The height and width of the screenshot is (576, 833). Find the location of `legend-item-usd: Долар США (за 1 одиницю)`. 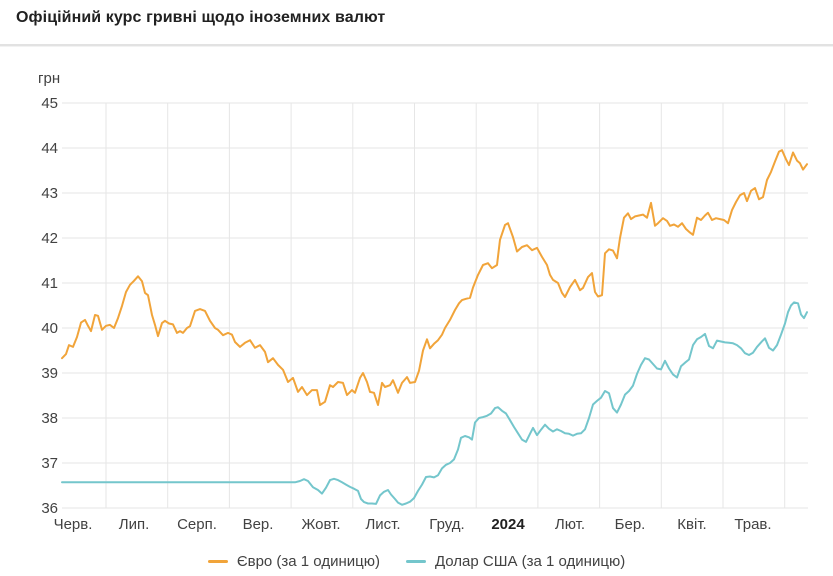

legend-item-usd: Долар США (за 1 одиницю) is located at coordinates (515, 561).